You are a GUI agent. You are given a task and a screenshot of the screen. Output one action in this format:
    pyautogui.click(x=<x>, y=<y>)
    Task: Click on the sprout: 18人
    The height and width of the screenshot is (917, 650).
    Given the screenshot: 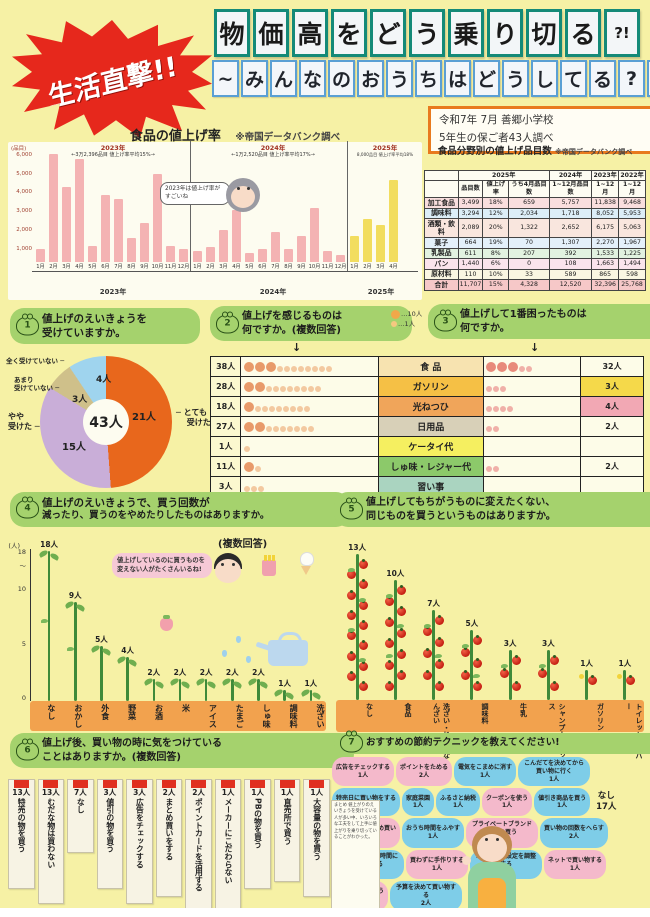 What is the action you would take?
    pyautogui.click(x=49, y=620)
    